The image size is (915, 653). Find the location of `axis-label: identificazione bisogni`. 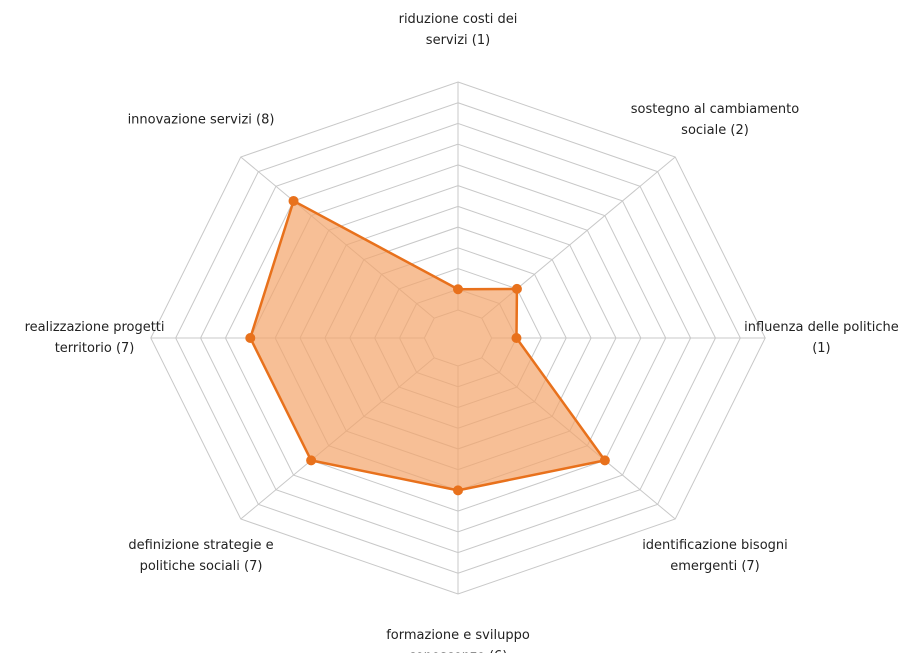

axis-label: identificazione bisogni is located at coordinates (715, 545).